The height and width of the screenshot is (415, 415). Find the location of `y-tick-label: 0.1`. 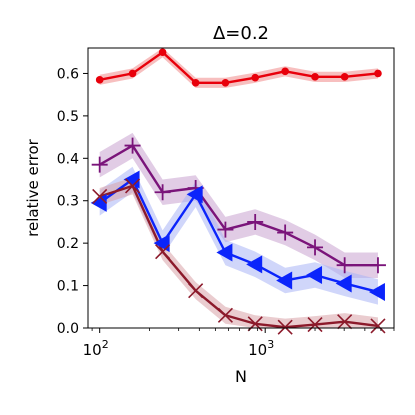

y-tick-label: 0.1 is located at coordinates (68, 287).